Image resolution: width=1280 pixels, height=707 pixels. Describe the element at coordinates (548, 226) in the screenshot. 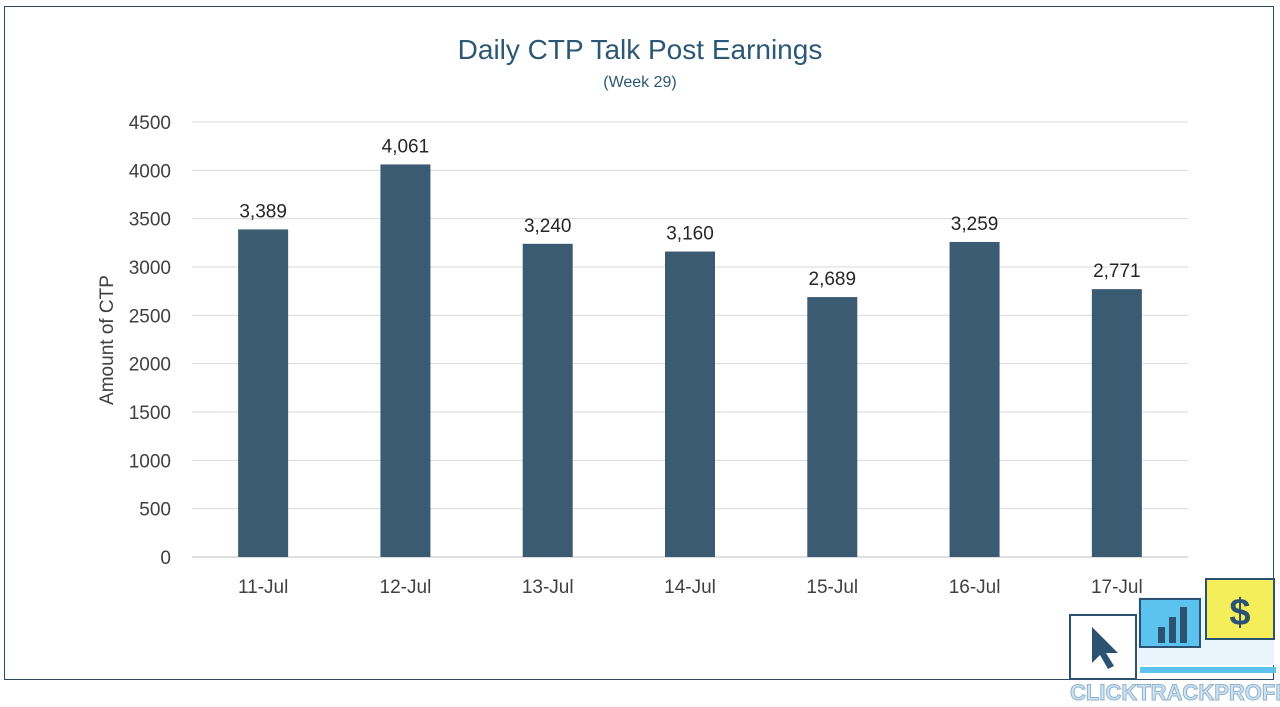

I see `data-label: 3,240` at that location.